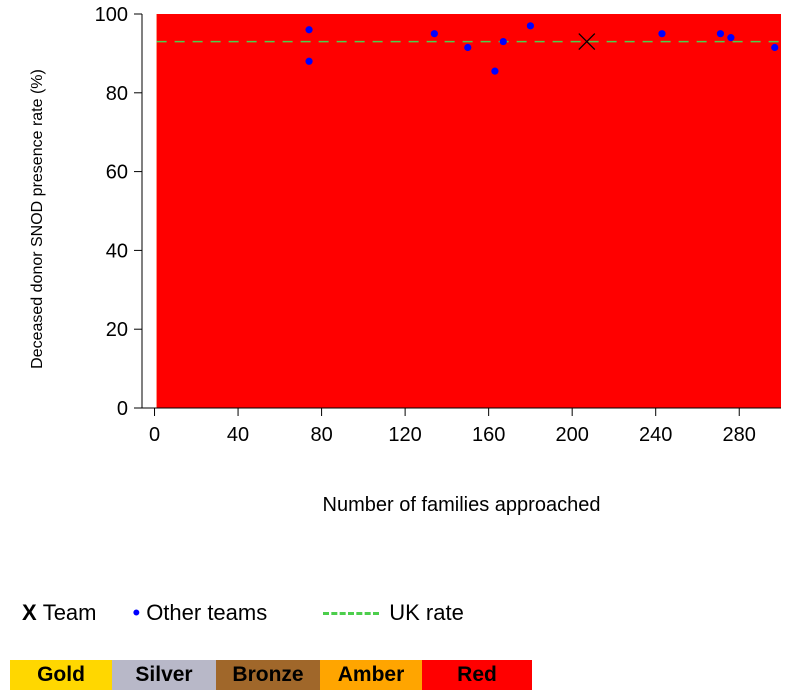 This screenshot has width=787, height=690. I want to click on team-marker-stroke, so click(587, 42).